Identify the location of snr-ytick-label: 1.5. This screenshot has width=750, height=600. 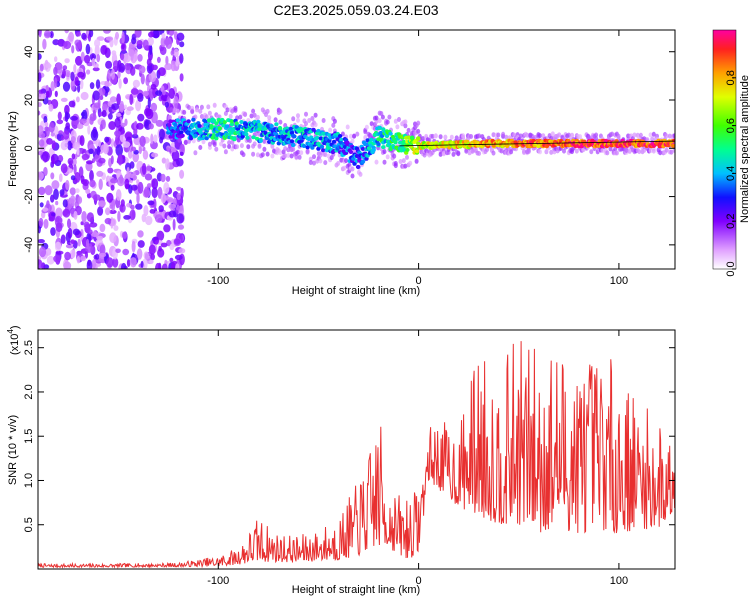
(29, 436).